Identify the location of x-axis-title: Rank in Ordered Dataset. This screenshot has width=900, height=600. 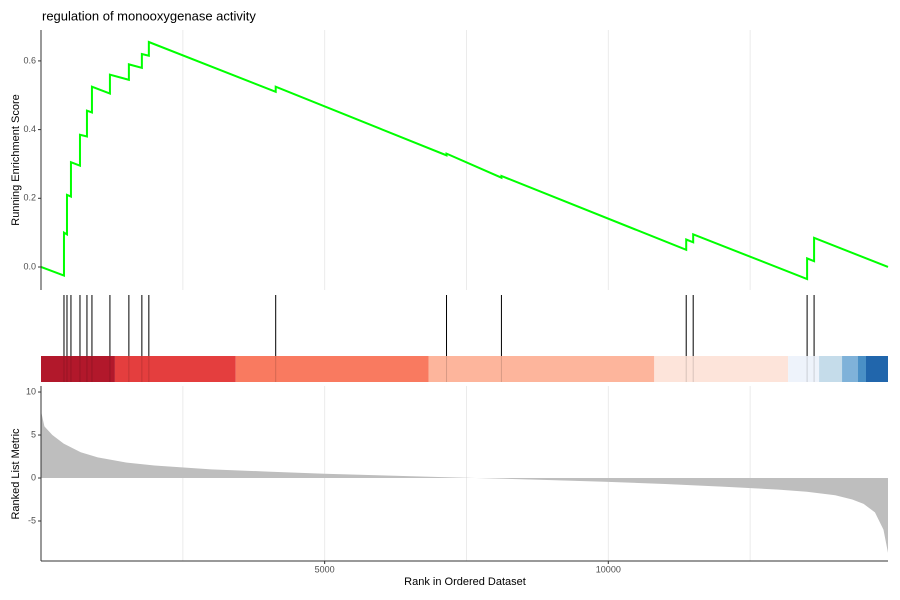
(465, 582).